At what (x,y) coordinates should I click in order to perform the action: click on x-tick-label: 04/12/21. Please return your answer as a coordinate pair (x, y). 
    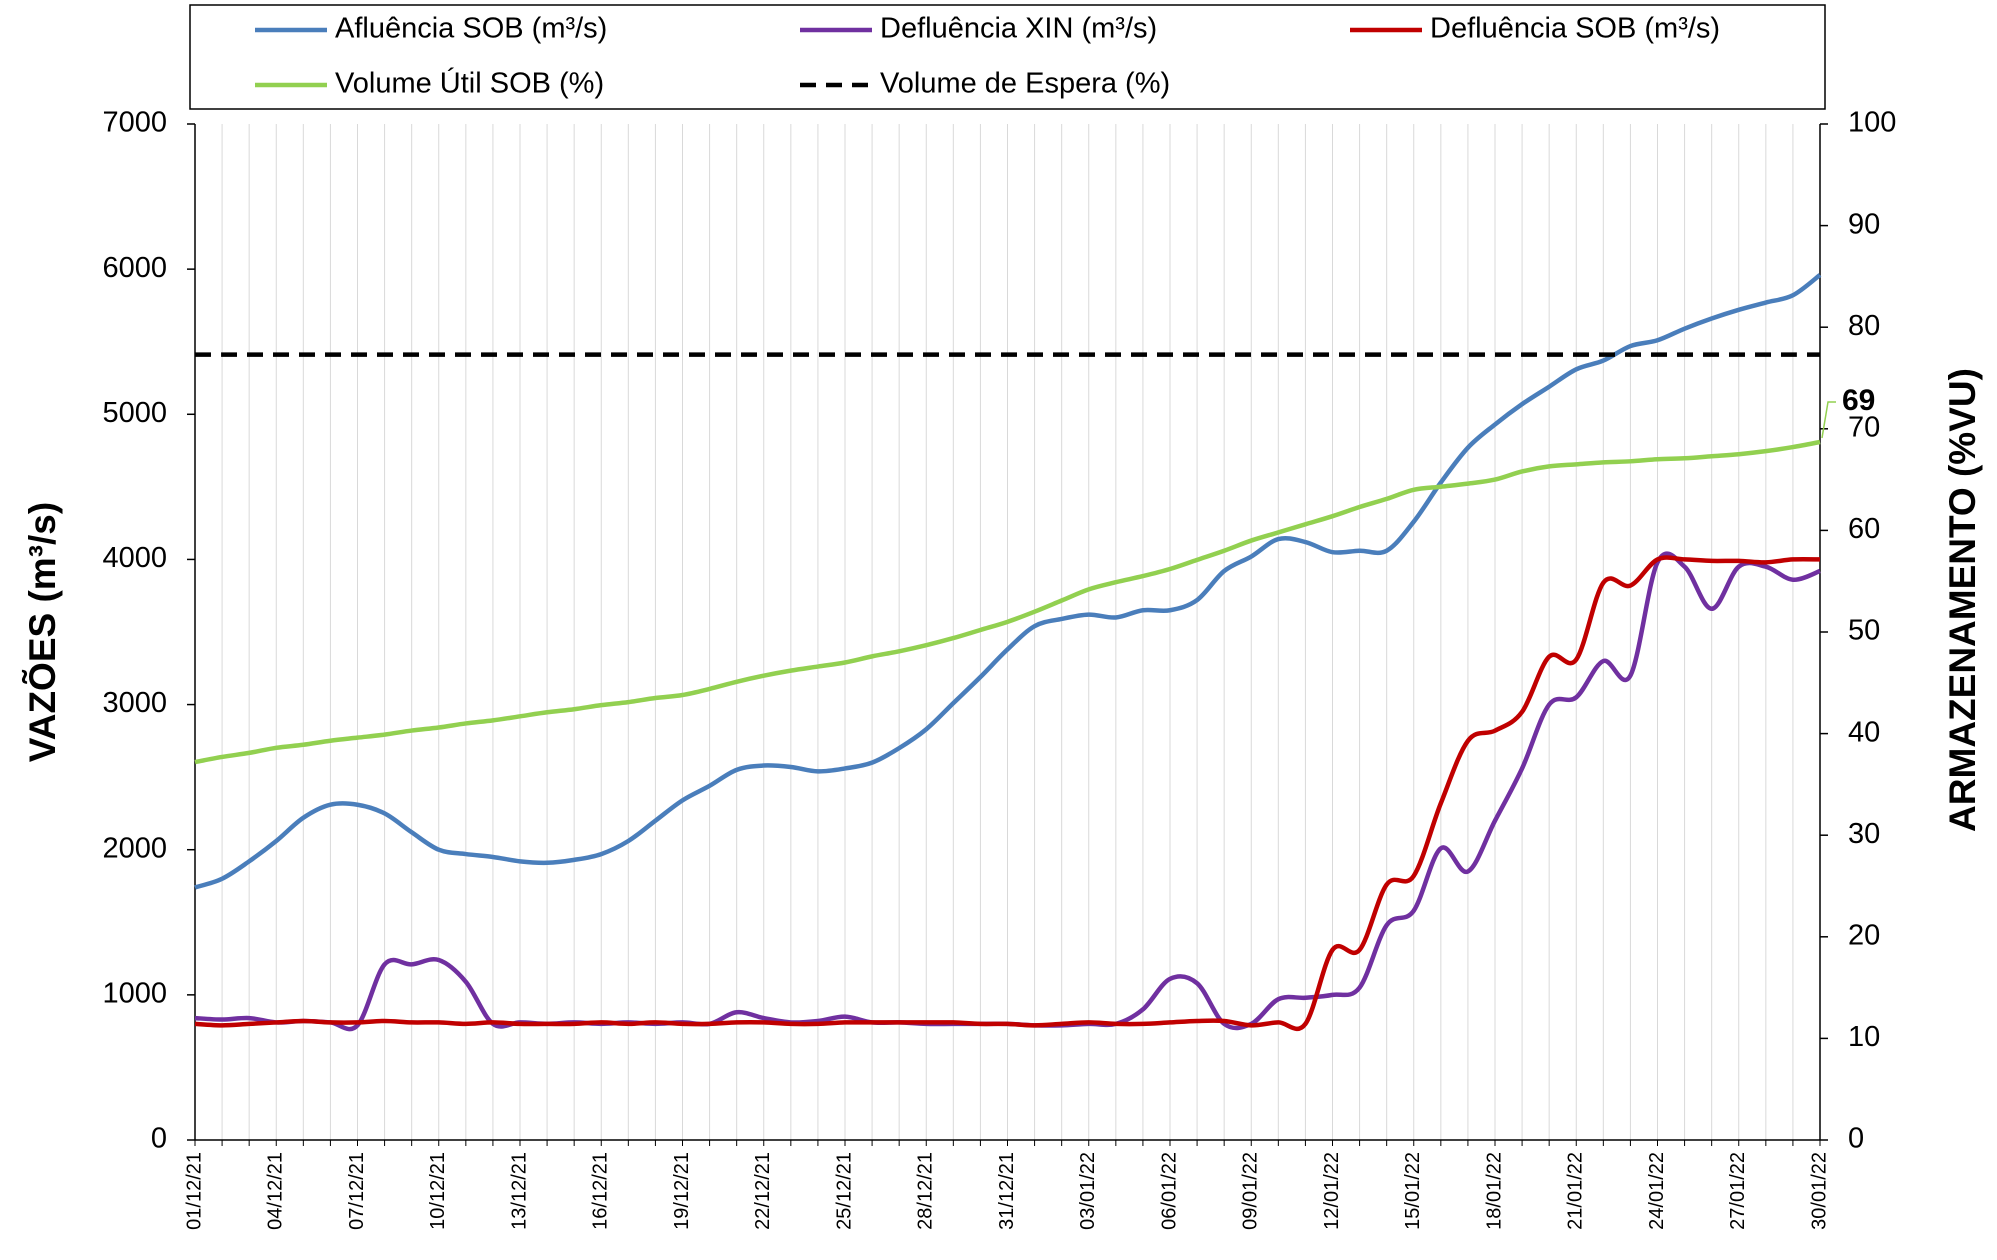
    Looking at the image, I should click on (276, 1191).